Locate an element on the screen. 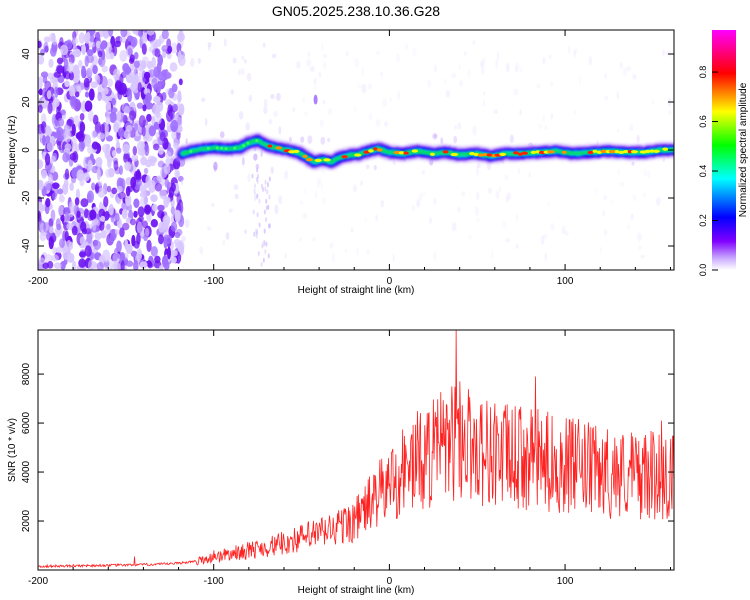 The image size is (750, 600). snr-y-label: SNR (10 * v/v) is located at coordinates (12, 450).